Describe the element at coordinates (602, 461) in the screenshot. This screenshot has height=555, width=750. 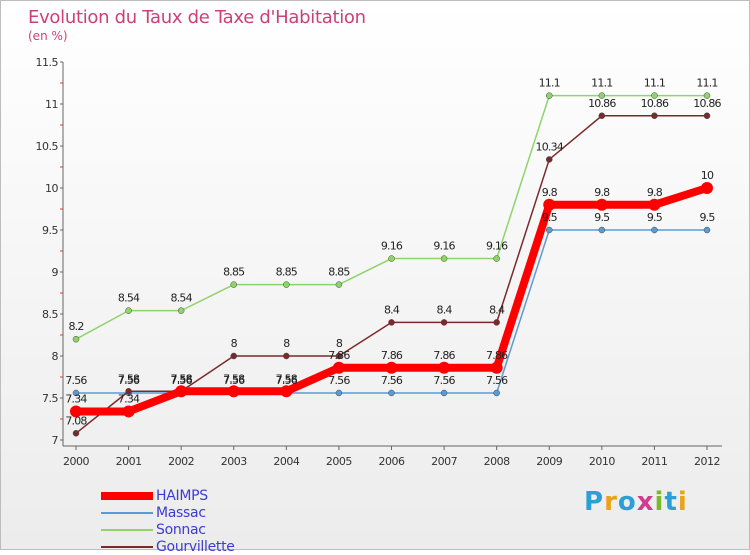
I see `x-tick-label: 2010` at that location.